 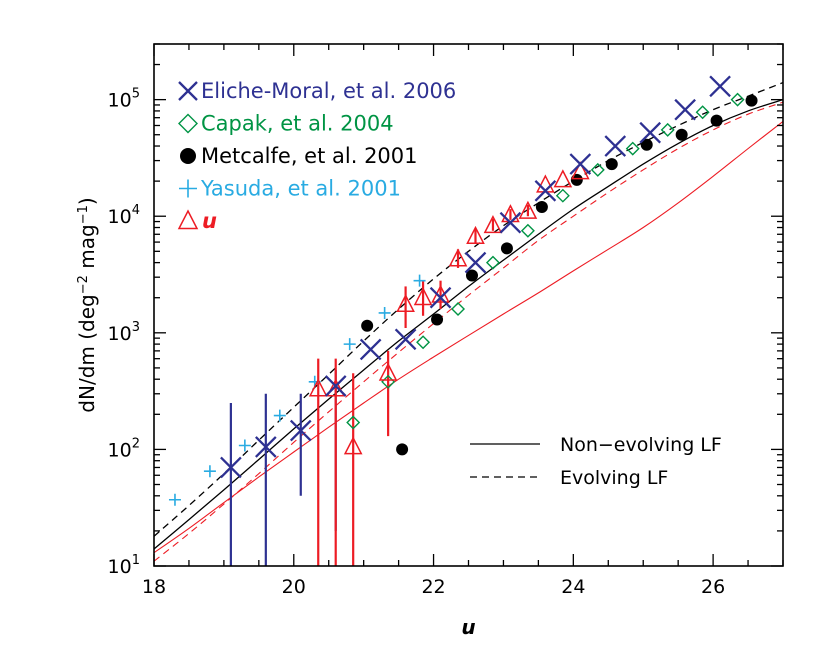 What do you see at coordinates (309, 156) in the screenshot?
I see `legend-label-metcalfe-et-al-2001: Metcalfe, et al. 2001` at bounding box center [309, 156].